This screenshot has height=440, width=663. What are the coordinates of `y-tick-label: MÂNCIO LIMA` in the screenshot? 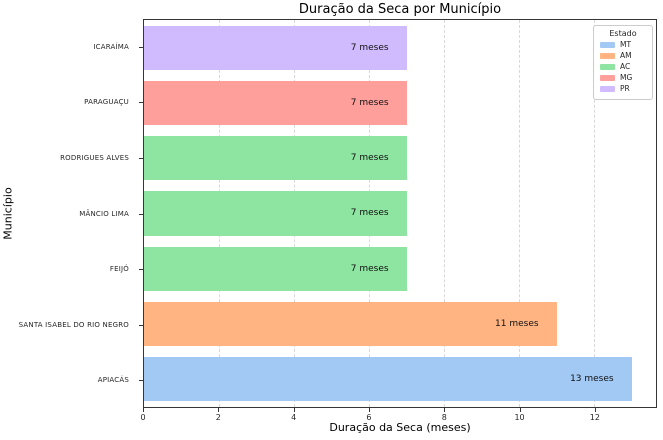 It's located at (104, 213).